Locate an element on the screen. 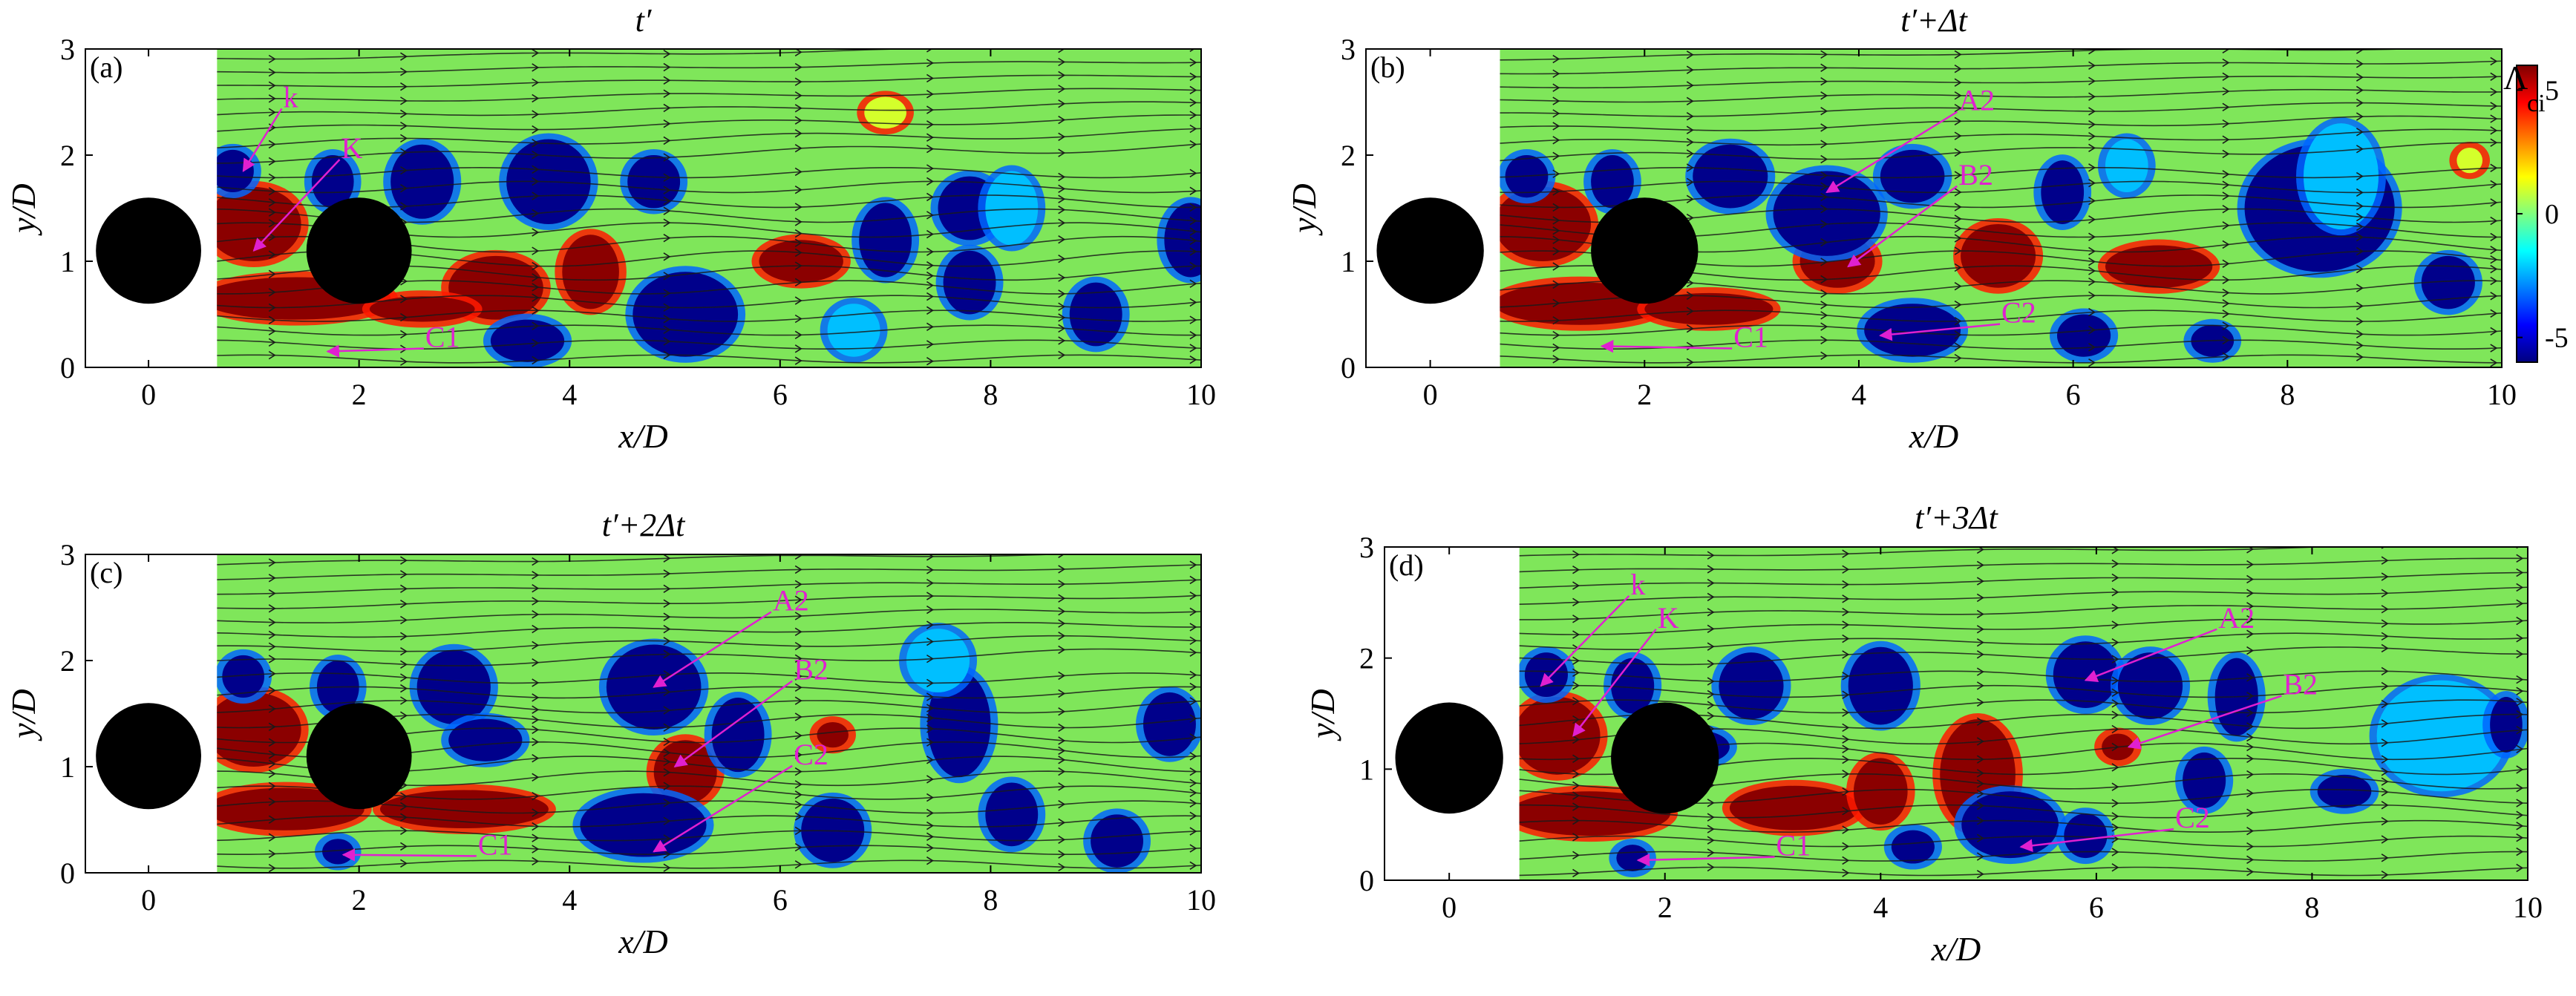 This screenshot has width=2576, height=996. y-tick-label: 0 is located at coordinates (1348, 367).